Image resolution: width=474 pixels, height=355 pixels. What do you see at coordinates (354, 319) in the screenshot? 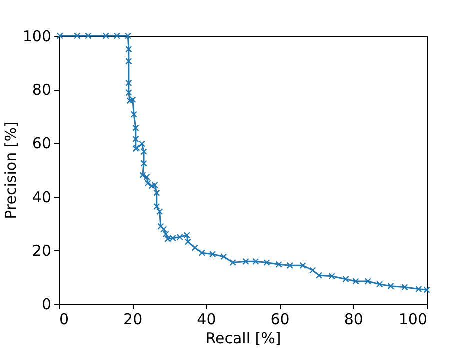
I see `x-tick-label: 80` at bounding box center [354, 319].